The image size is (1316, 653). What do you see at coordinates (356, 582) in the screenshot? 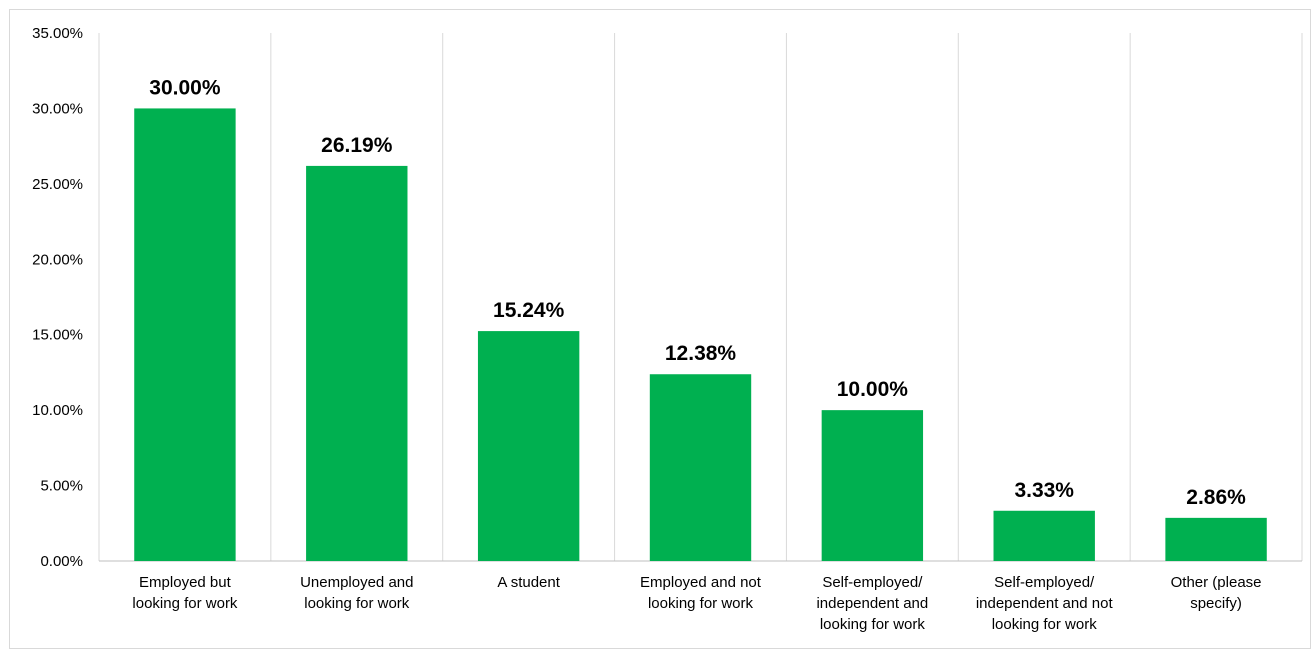
I see `x-category-label-line: Unemployed and` at bounding box center [356, 582].